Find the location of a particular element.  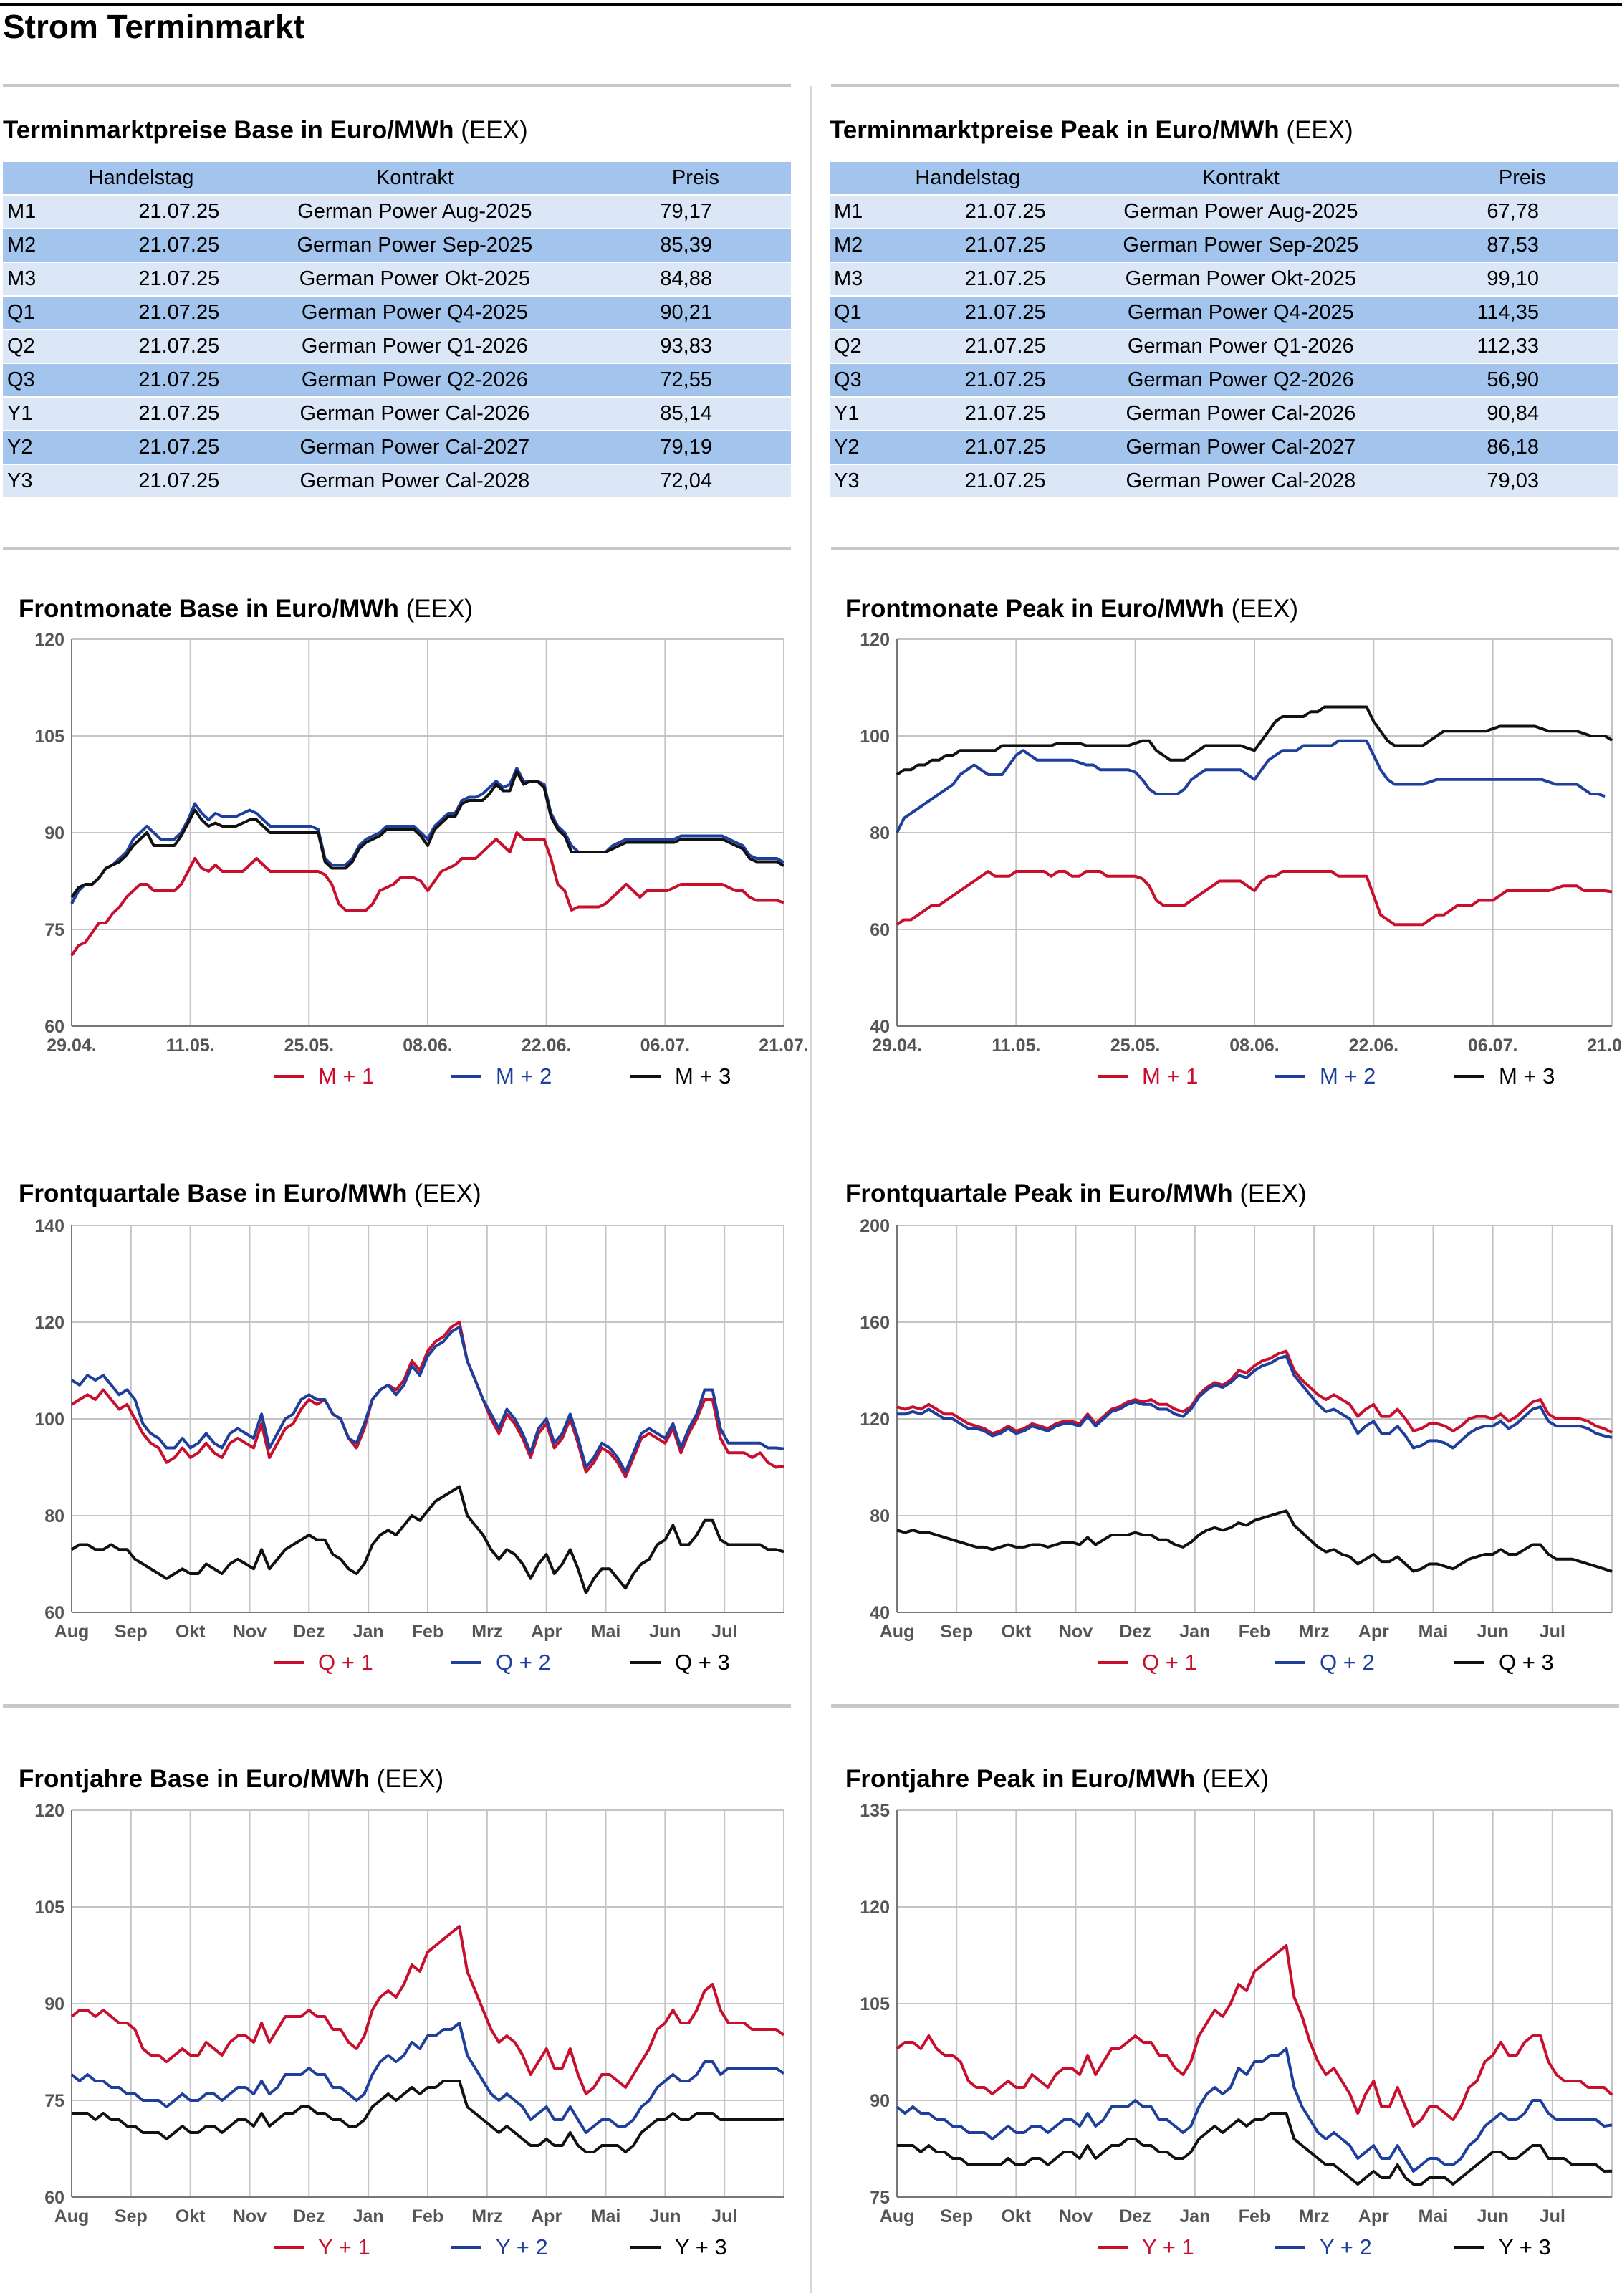

table-cell: 56,90 is located at coordinates (1520, 380).